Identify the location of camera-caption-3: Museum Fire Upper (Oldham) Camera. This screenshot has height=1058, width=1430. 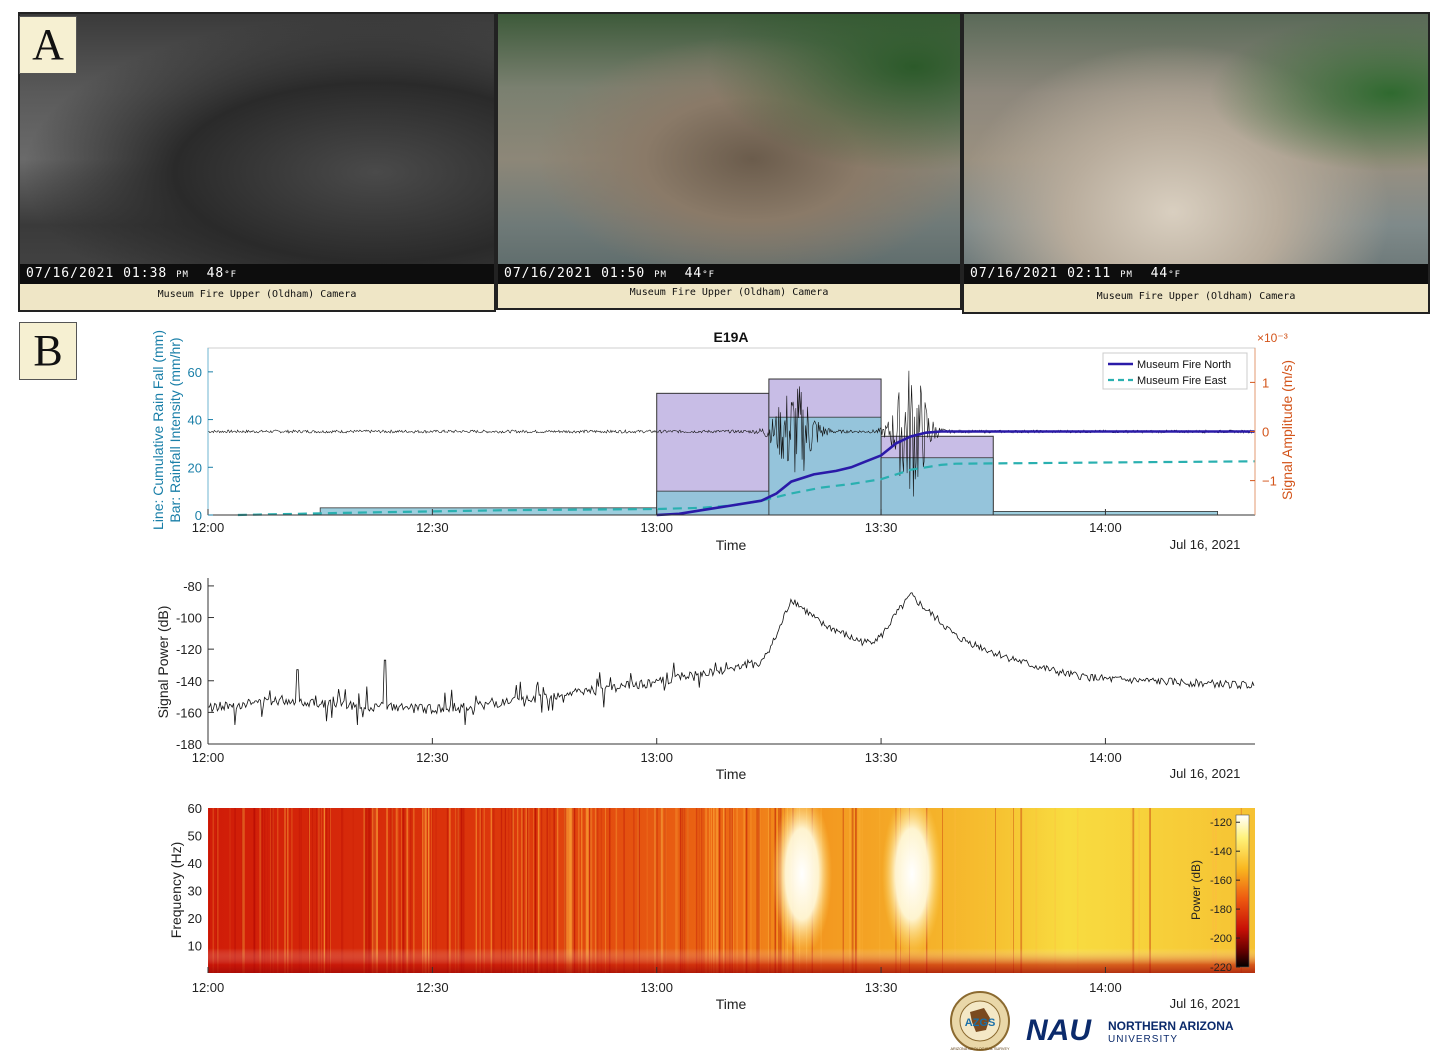
(1196, 296).